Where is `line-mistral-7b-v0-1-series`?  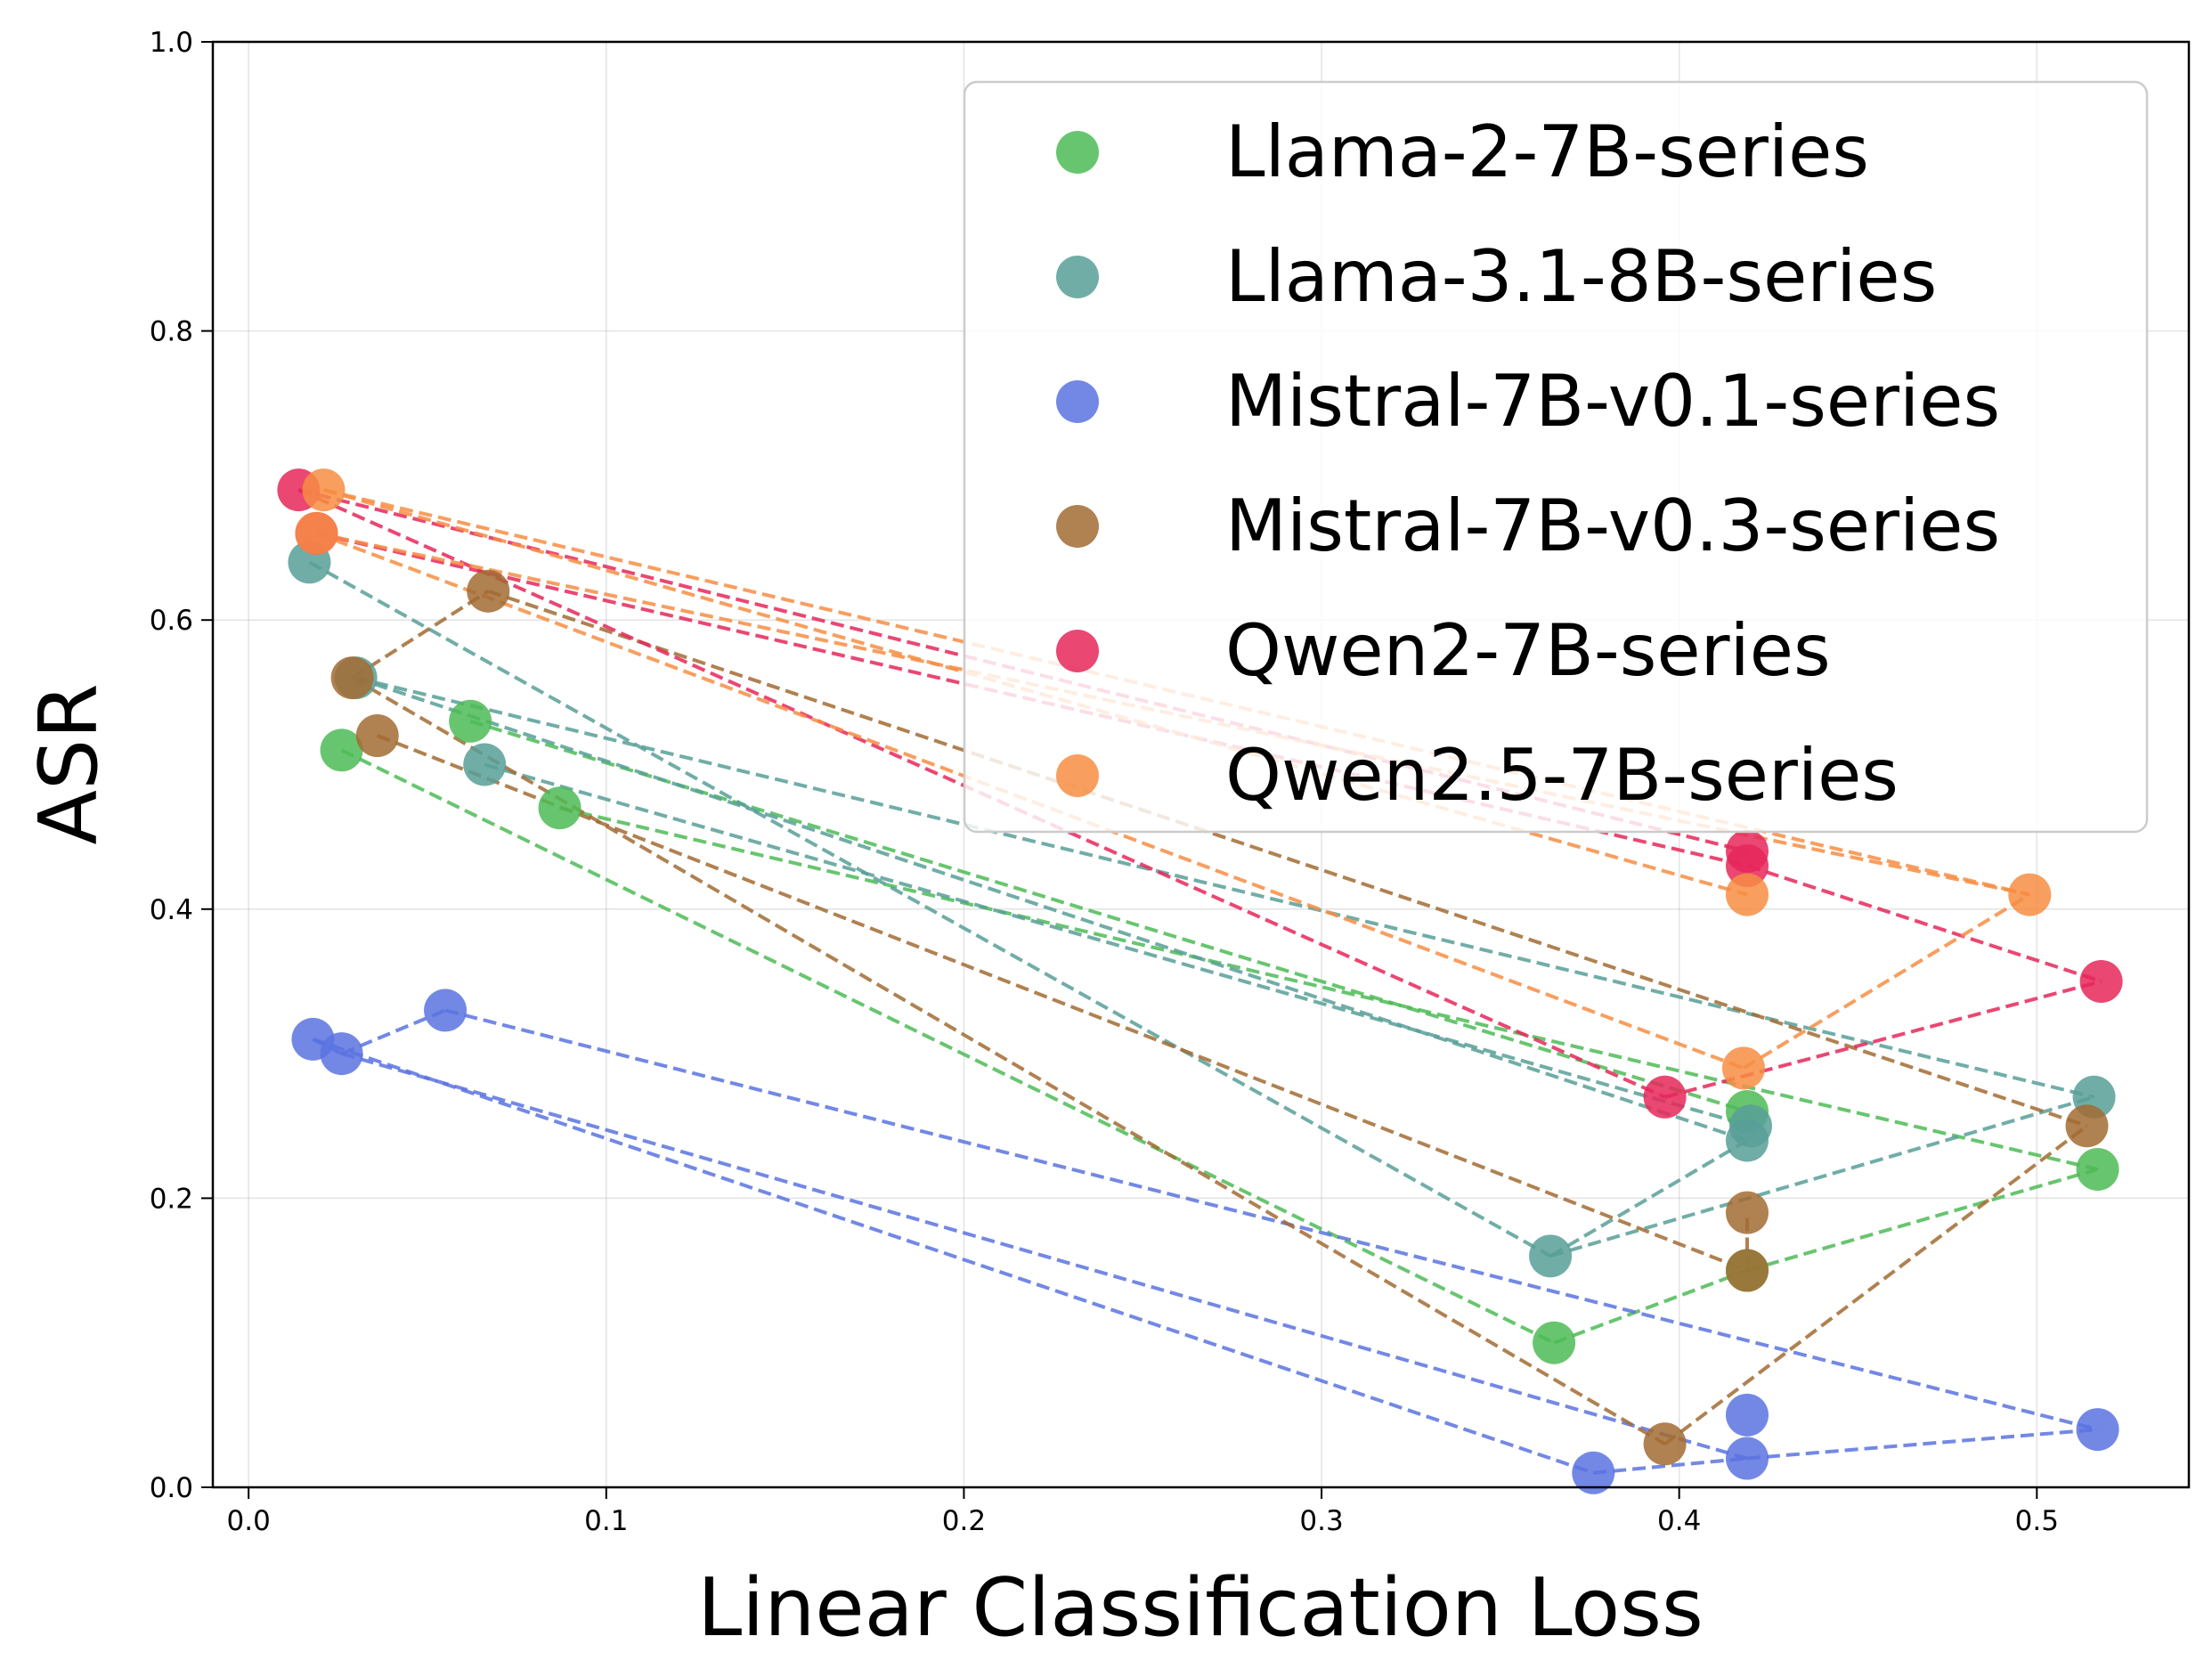
line-mistral-7b-v0-1-series is located at coordinates (1670, 1465).